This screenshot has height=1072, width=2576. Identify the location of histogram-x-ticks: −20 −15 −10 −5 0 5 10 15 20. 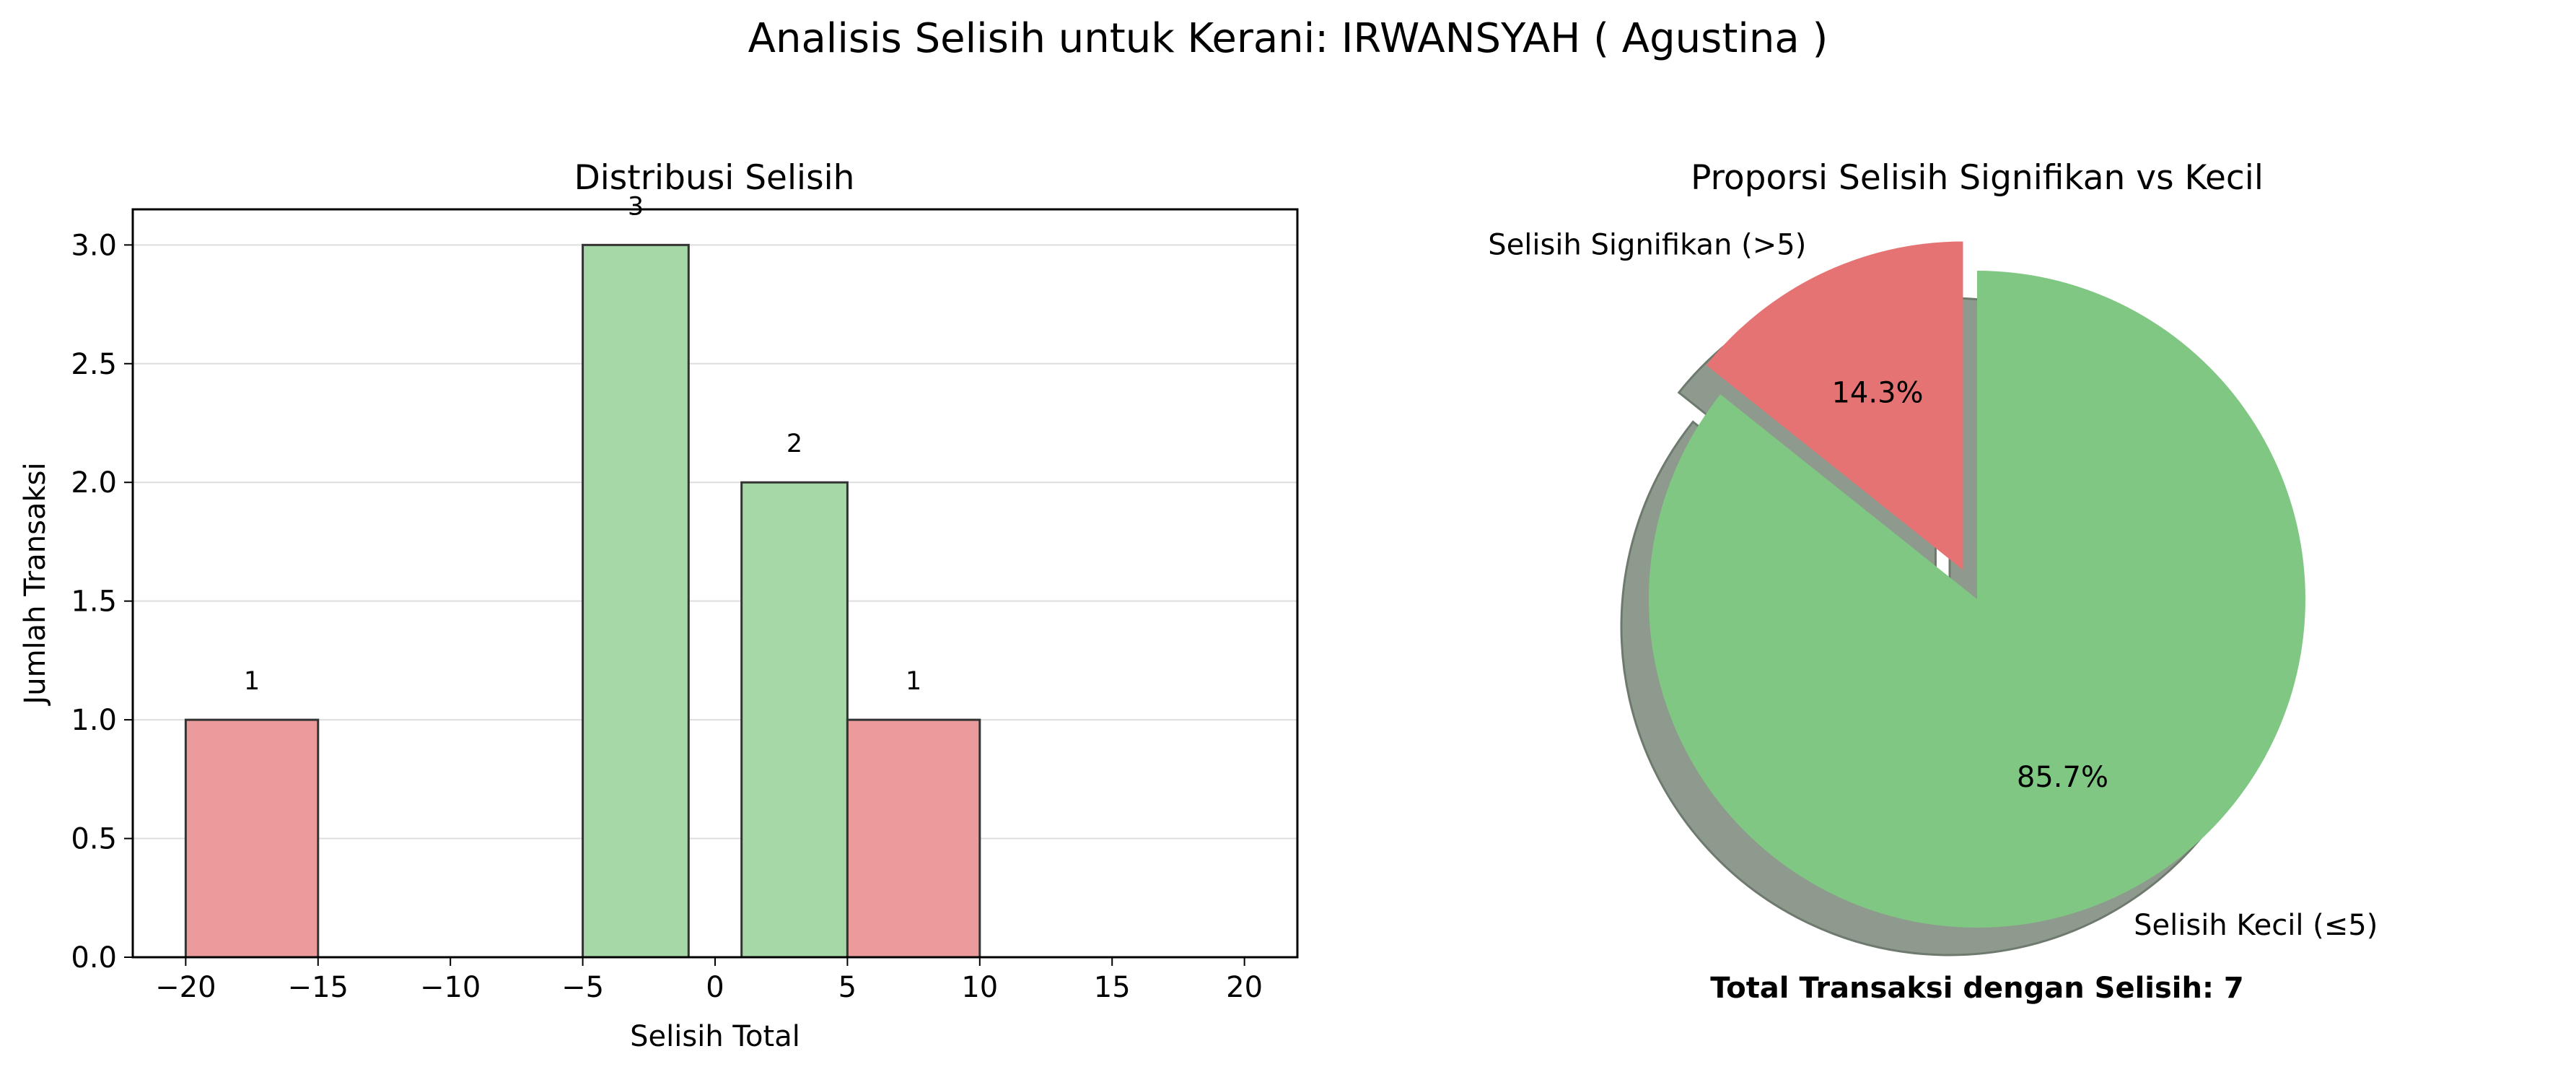
(709, 981).